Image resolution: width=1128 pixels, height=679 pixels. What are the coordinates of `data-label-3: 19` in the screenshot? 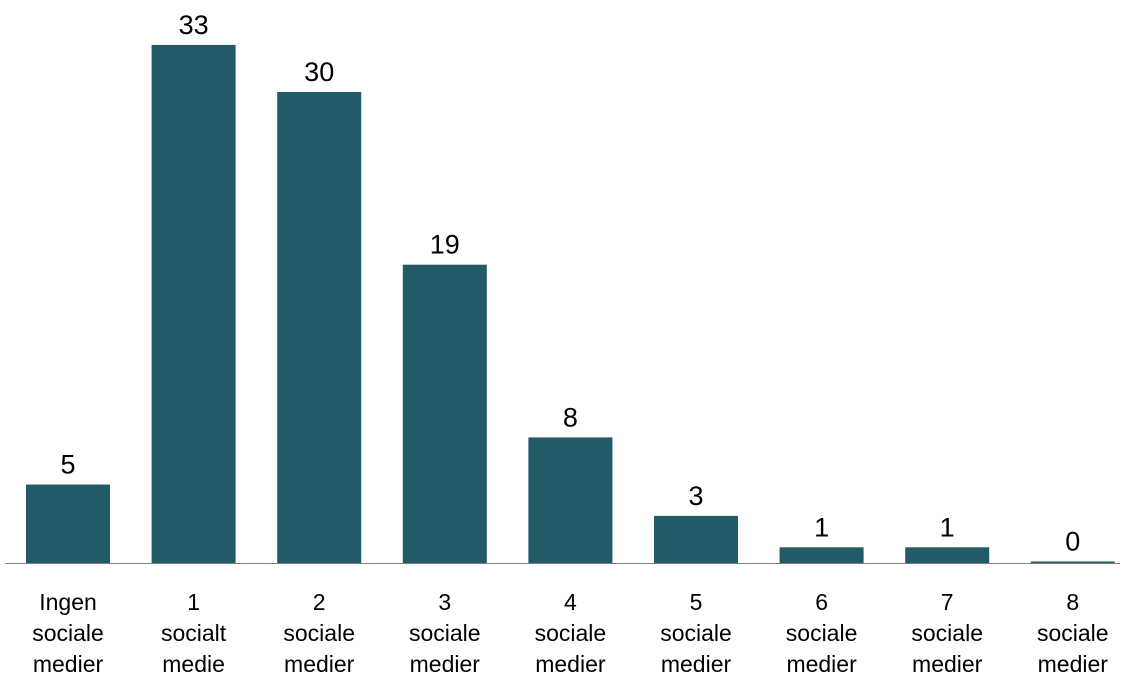 It's located at (445, 245).